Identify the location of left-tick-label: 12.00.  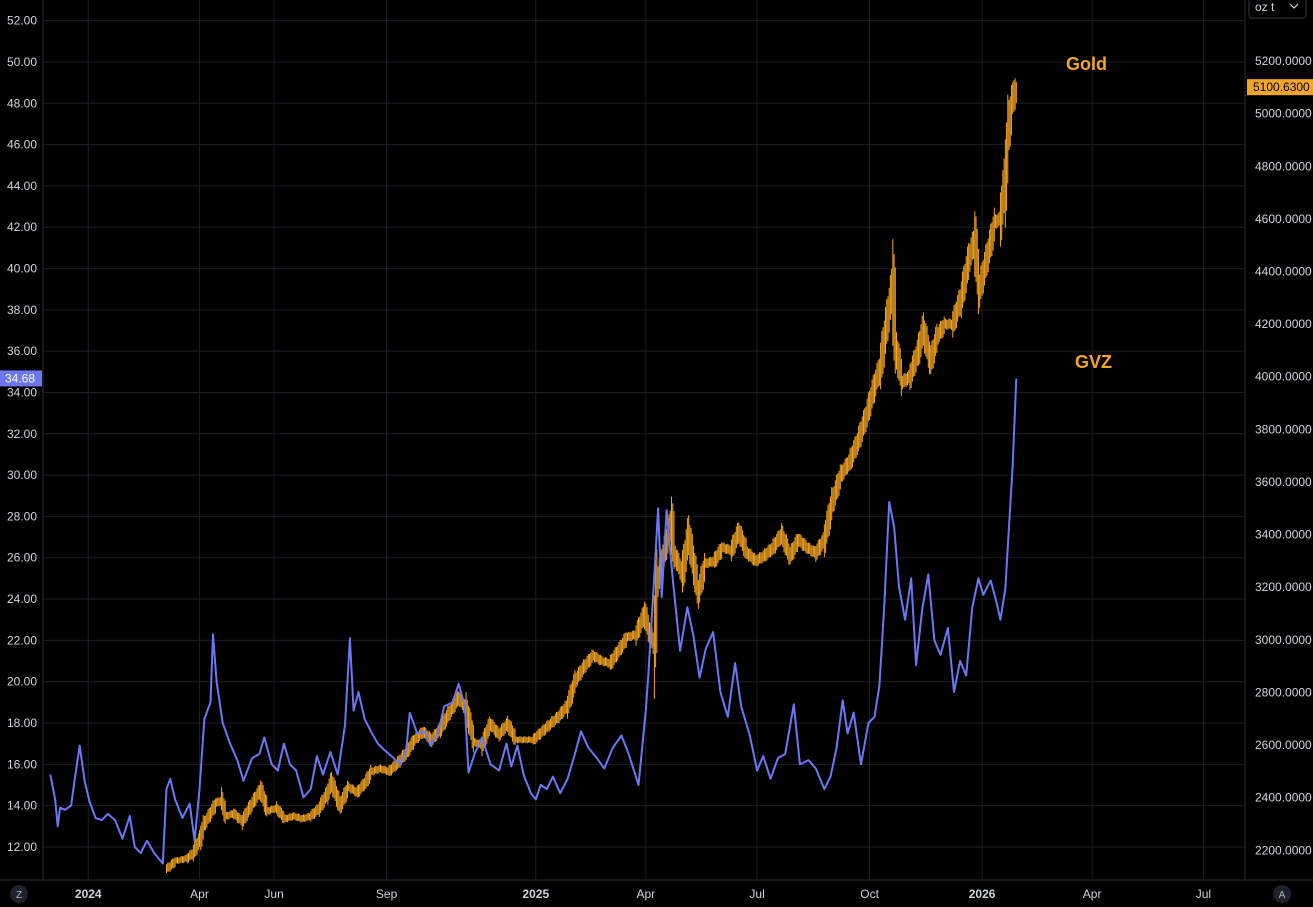
(22, 847).